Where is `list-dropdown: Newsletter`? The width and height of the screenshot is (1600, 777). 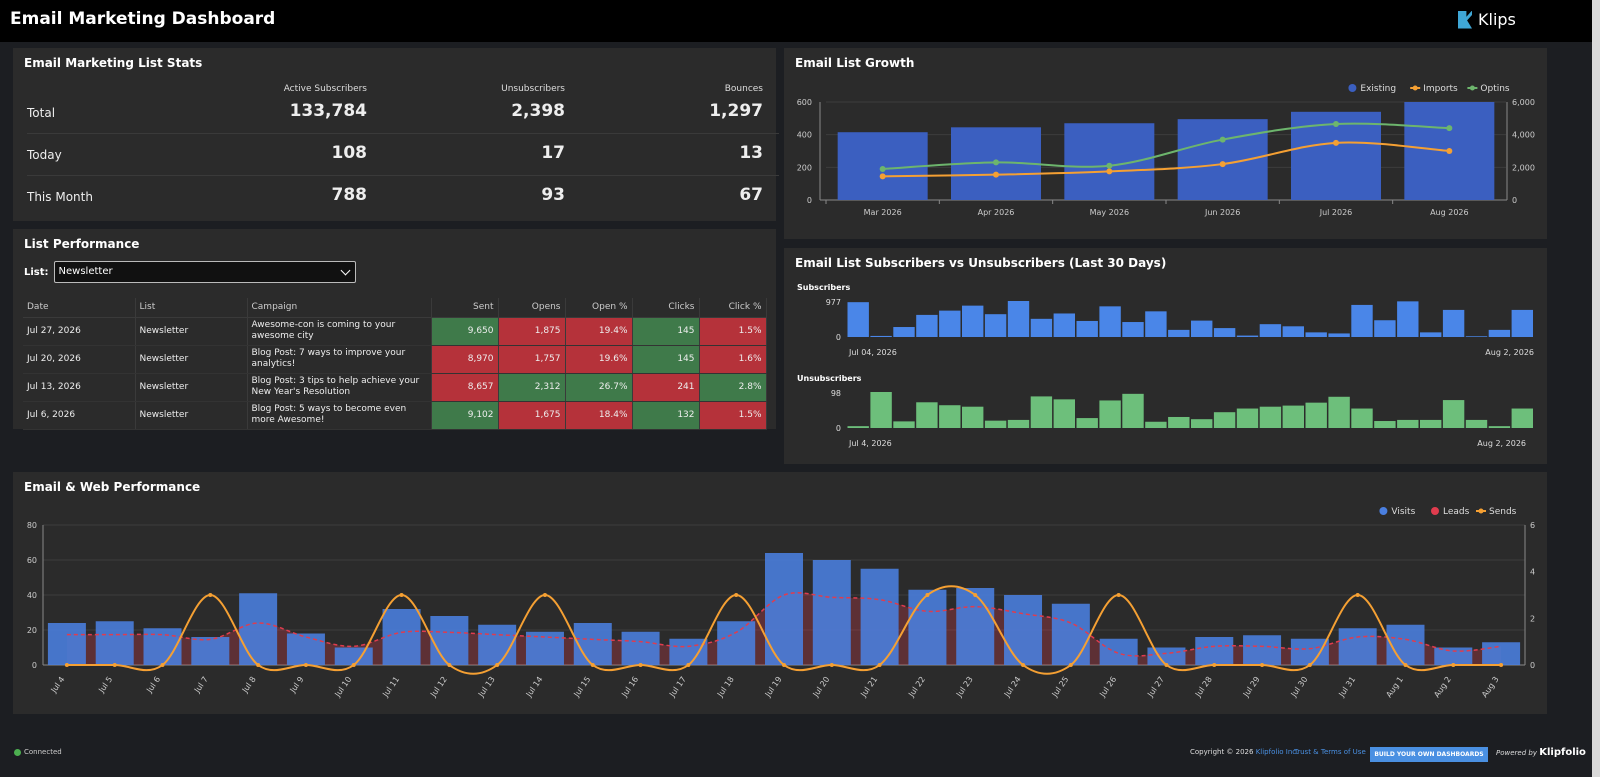
list-dropdown: Newsletter is located at coordinates (204, 272).